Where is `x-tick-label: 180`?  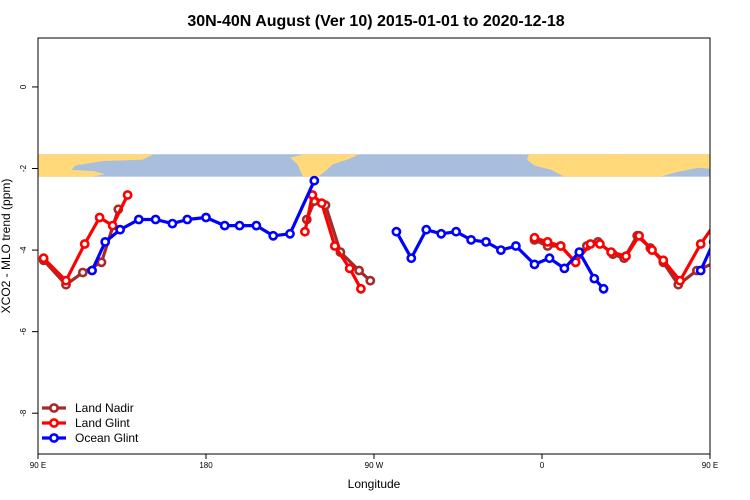
x-tick-label: 180 is located at coordinates (206, 465).